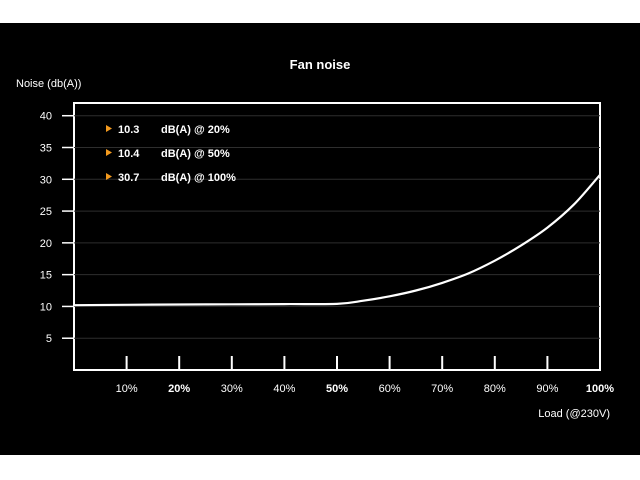  Describe the element at coordinates (198, 178) in the screenshot. I see `annotation-text: dB(A) @ 100%` at that location.